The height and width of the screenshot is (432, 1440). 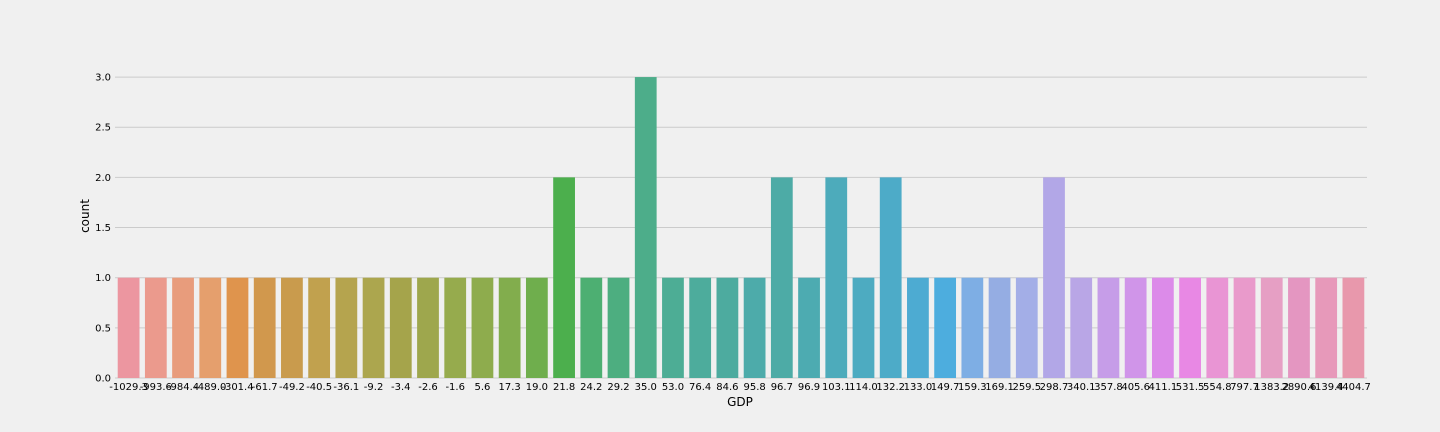 I want to click on x-tick-label: -49.2, so click(x=292, y=387).